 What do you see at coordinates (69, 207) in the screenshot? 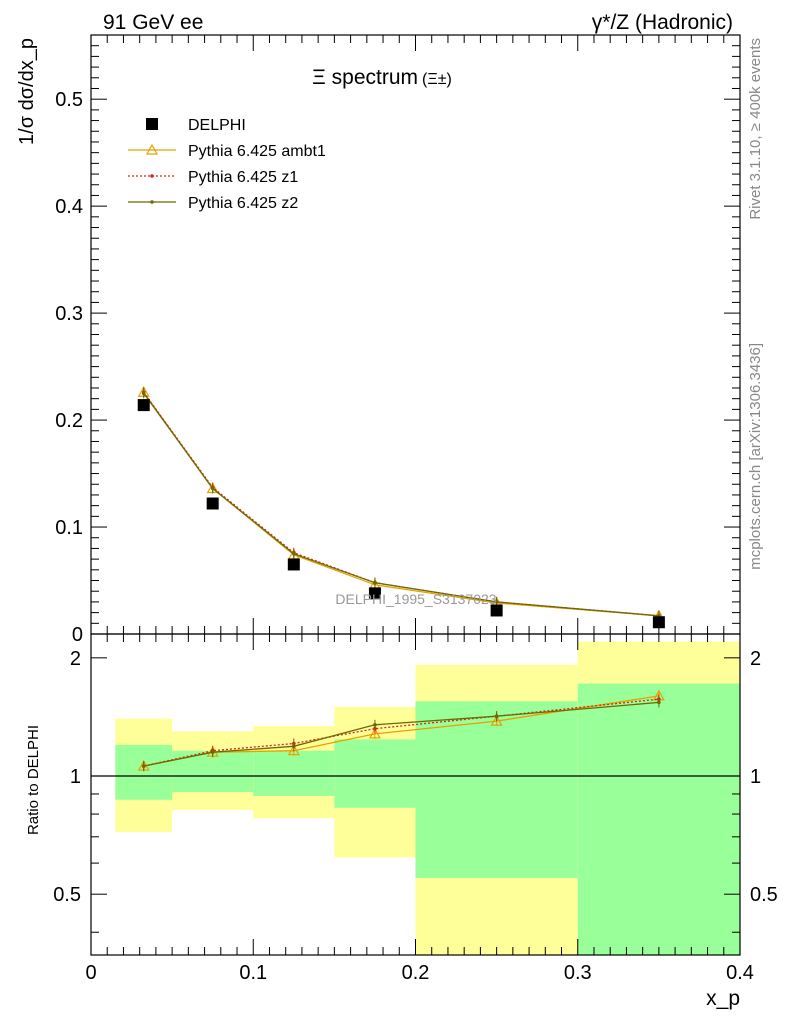
I see `main-yticklabel-4: 0.4` at bounding box center [69, 207].